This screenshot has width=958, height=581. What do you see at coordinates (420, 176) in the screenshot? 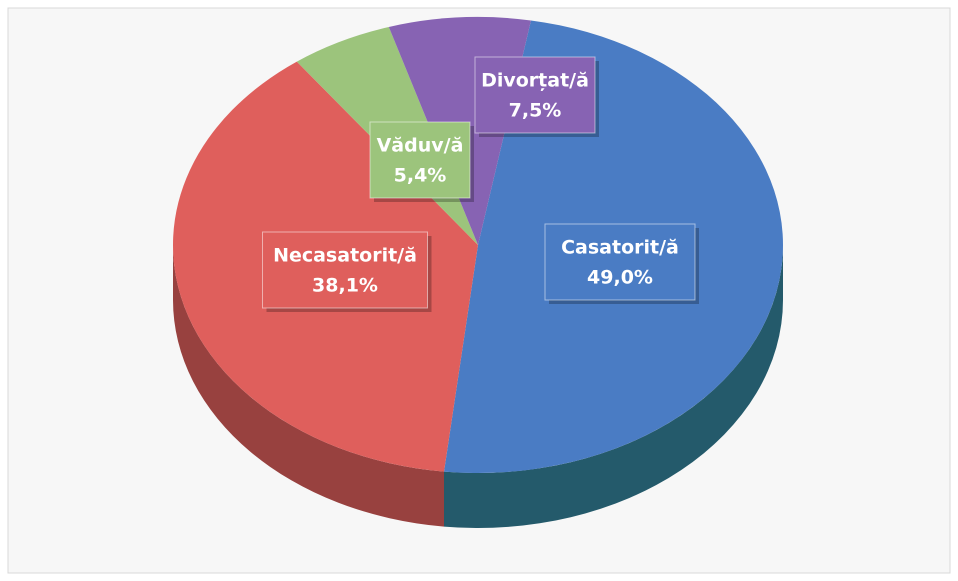
I see `label-value: 5,4%` at bounding box center [420, 176].